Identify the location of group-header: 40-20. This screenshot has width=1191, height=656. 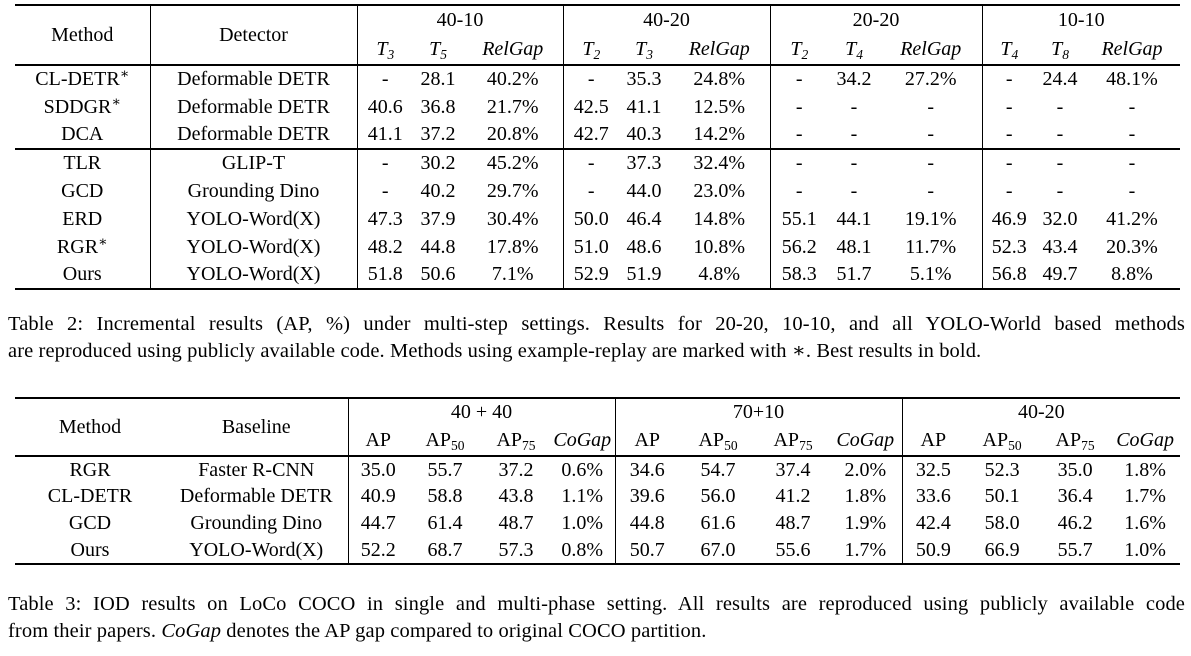
(666, 19).